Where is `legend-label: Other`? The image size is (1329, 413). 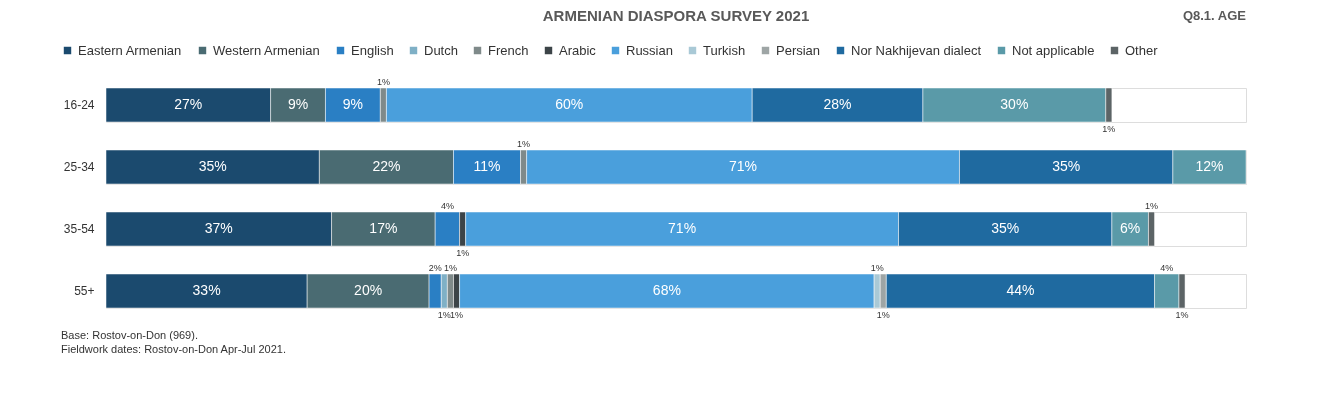
legend-label: Other is located at coordinates (1142, 50).